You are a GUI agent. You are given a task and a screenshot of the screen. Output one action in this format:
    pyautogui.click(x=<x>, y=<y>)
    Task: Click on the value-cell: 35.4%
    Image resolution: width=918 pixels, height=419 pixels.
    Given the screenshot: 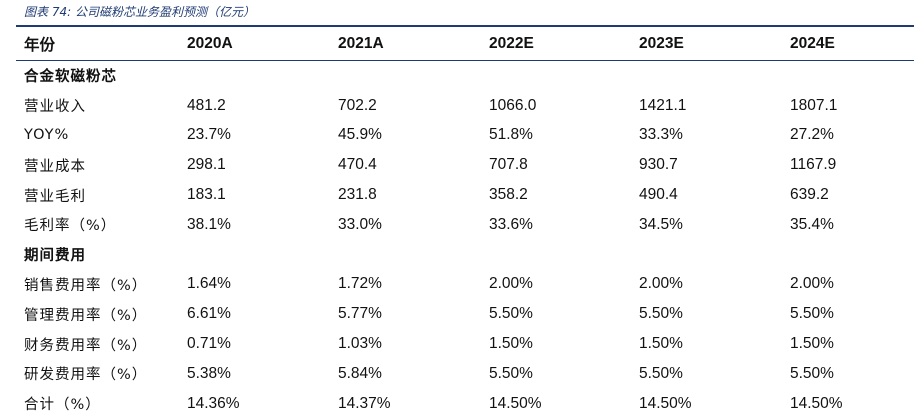 What is the action you would take?
    pyautogui.click(x=812, y=224)
    